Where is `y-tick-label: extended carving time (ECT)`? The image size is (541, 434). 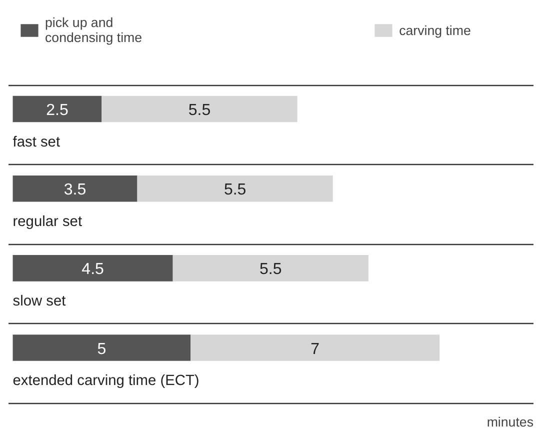 y-tick-label: extended carving time (ECT) is located at coordinates (106, 381).